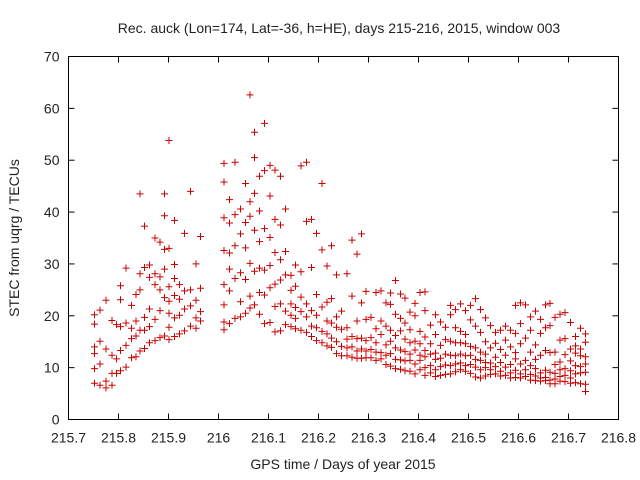 This screenshot has height=480, width=640. What do you see at coordinates (219, 438) in the screenshot?
I see `x-tick-label: 216` at bounding box center [219, 438].